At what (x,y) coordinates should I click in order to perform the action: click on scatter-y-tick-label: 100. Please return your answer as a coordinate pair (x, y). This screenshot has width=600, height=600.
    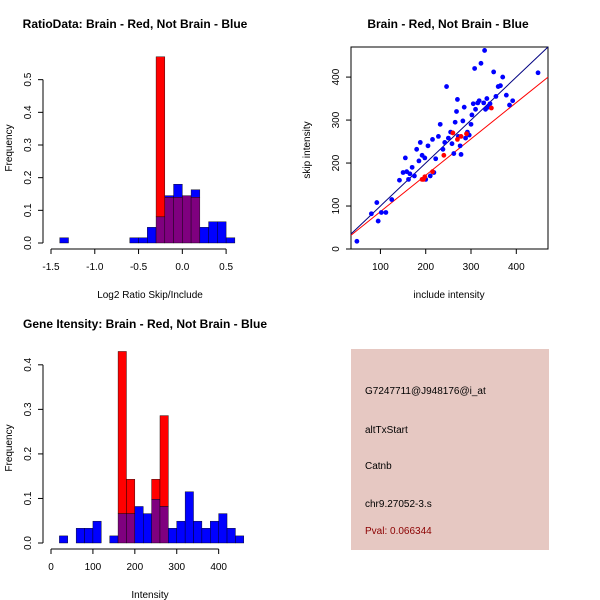
    Looking at the image, I should click on (336, 205).